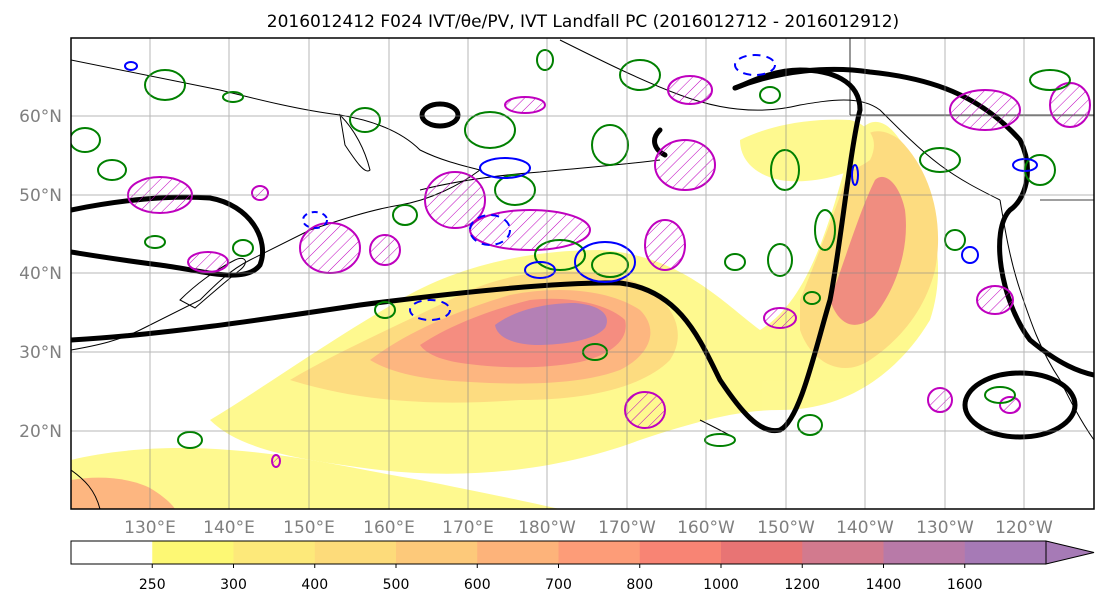  I want to click on colorbar-tick-label: 800, so click(639, 585).